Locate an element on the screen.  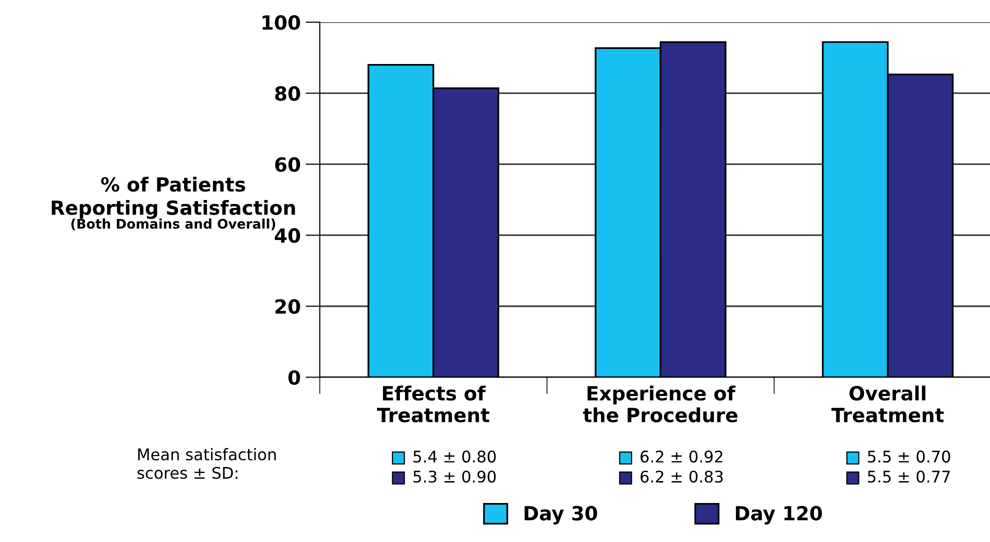
text: Mean satisfaction scores ± SD: is located at coordinates (206, 463).